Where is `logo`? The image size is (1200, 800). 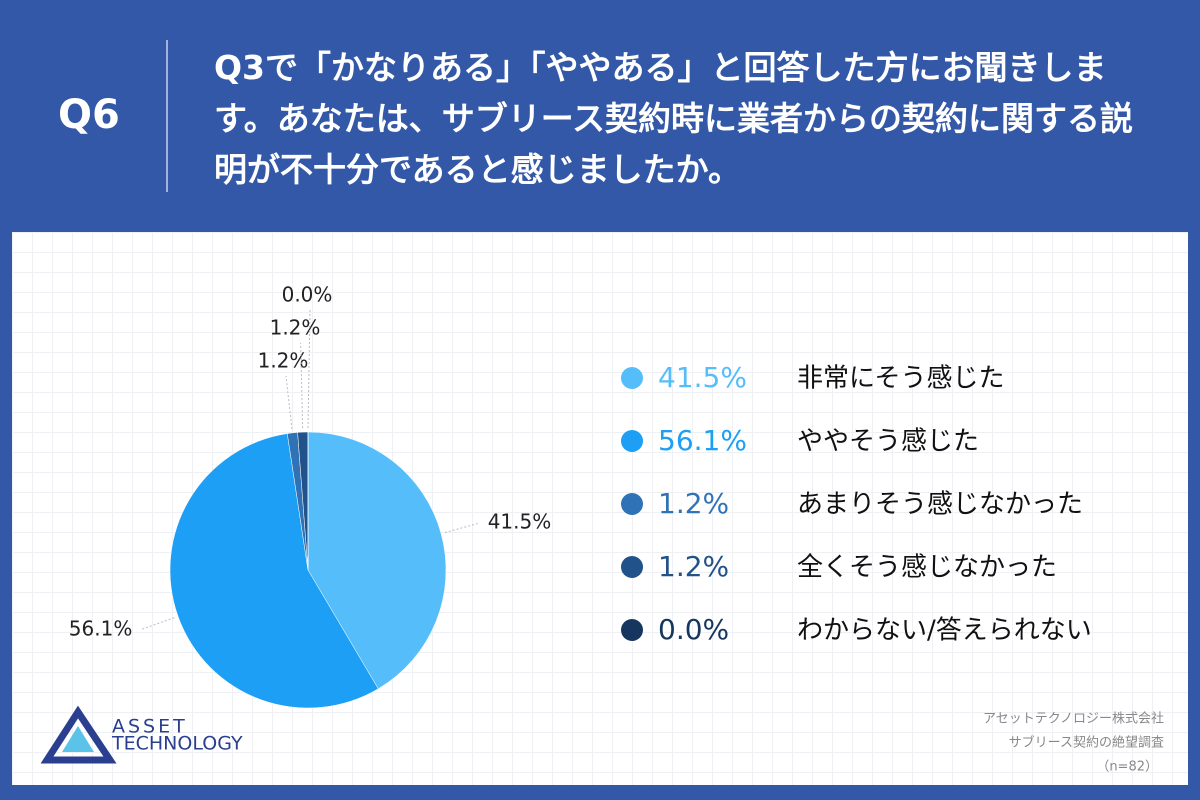 logo is located at coordinates (78, 734).